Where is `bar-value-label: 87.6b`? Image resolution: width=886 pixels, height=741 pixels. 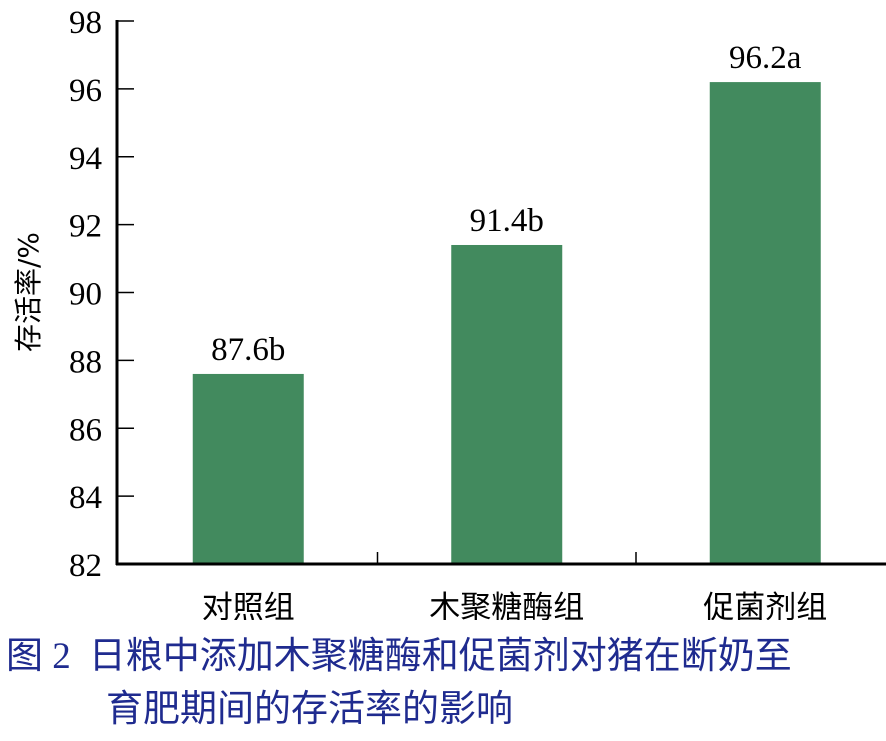 bar-value-label: 87.6b is located at coordinates (248, 350).